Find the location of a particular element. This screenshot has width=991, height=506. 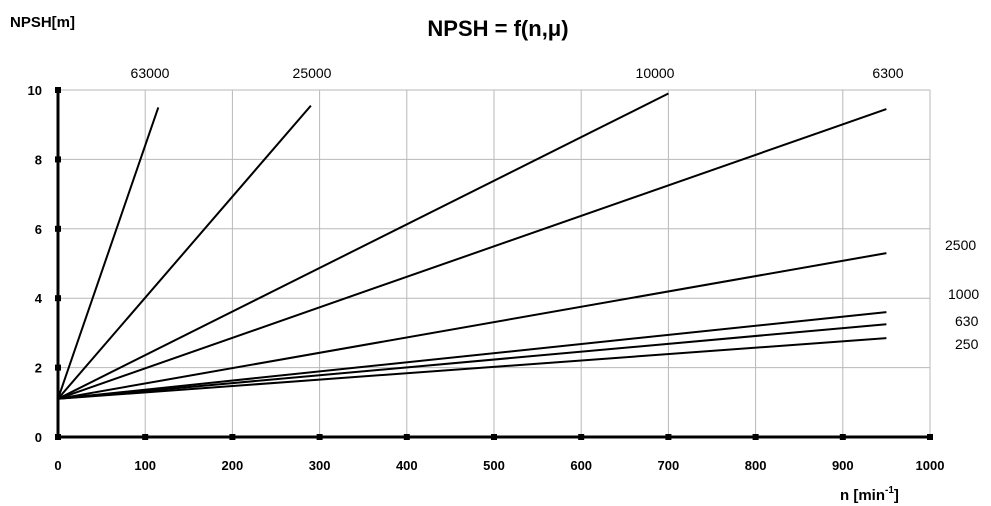

x-tick-label: 400 is located at coordinates (407, 465).